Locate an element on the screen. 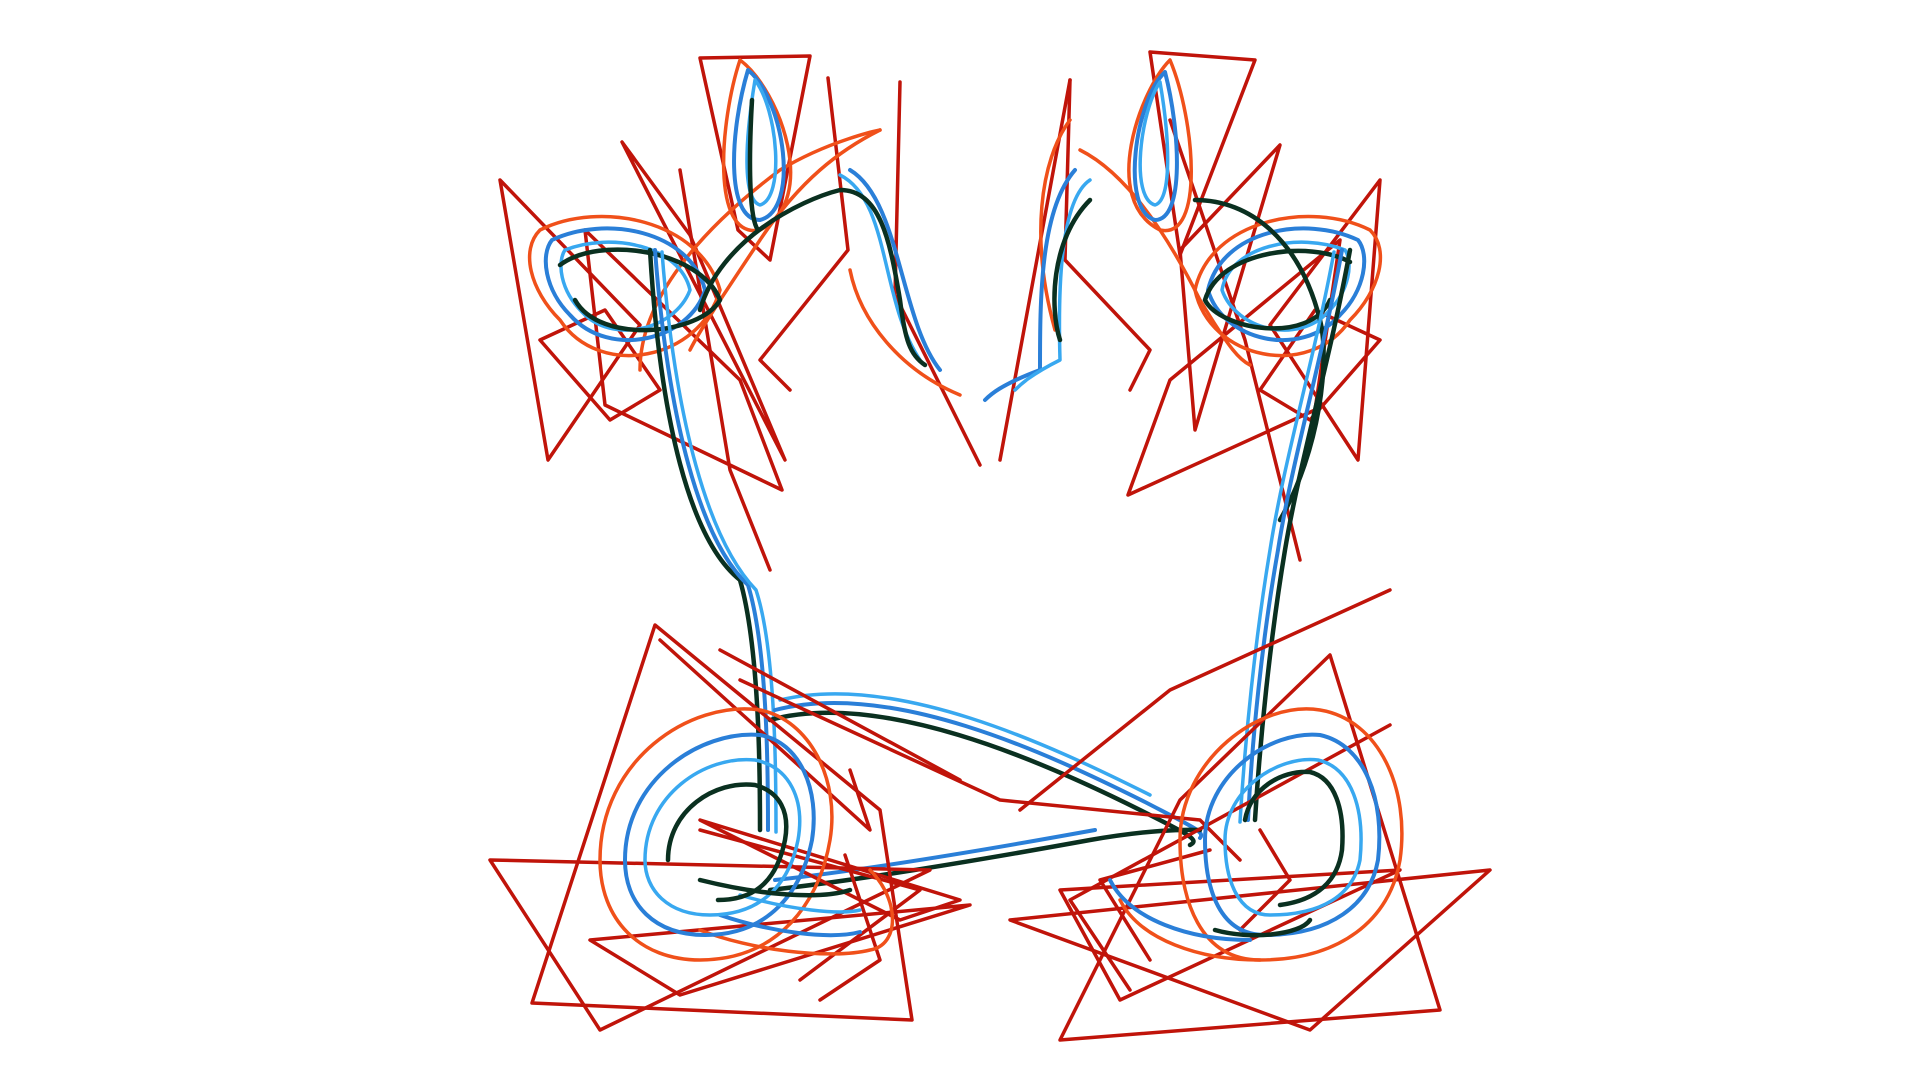 The height and width of the screenshot is (1084, 1920). cluster-top-right is located at coordinates (1183, 306).